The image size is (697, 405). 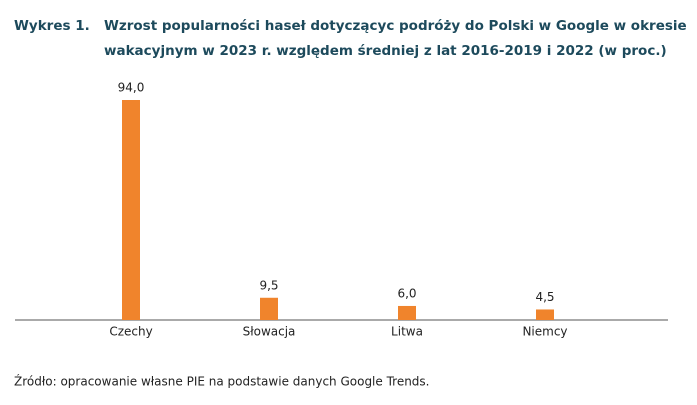 What do you see at coordinates (269, 332) in the screenshot?
I see `x-tick-label: Słowacja` at bounding box center [269, 332].